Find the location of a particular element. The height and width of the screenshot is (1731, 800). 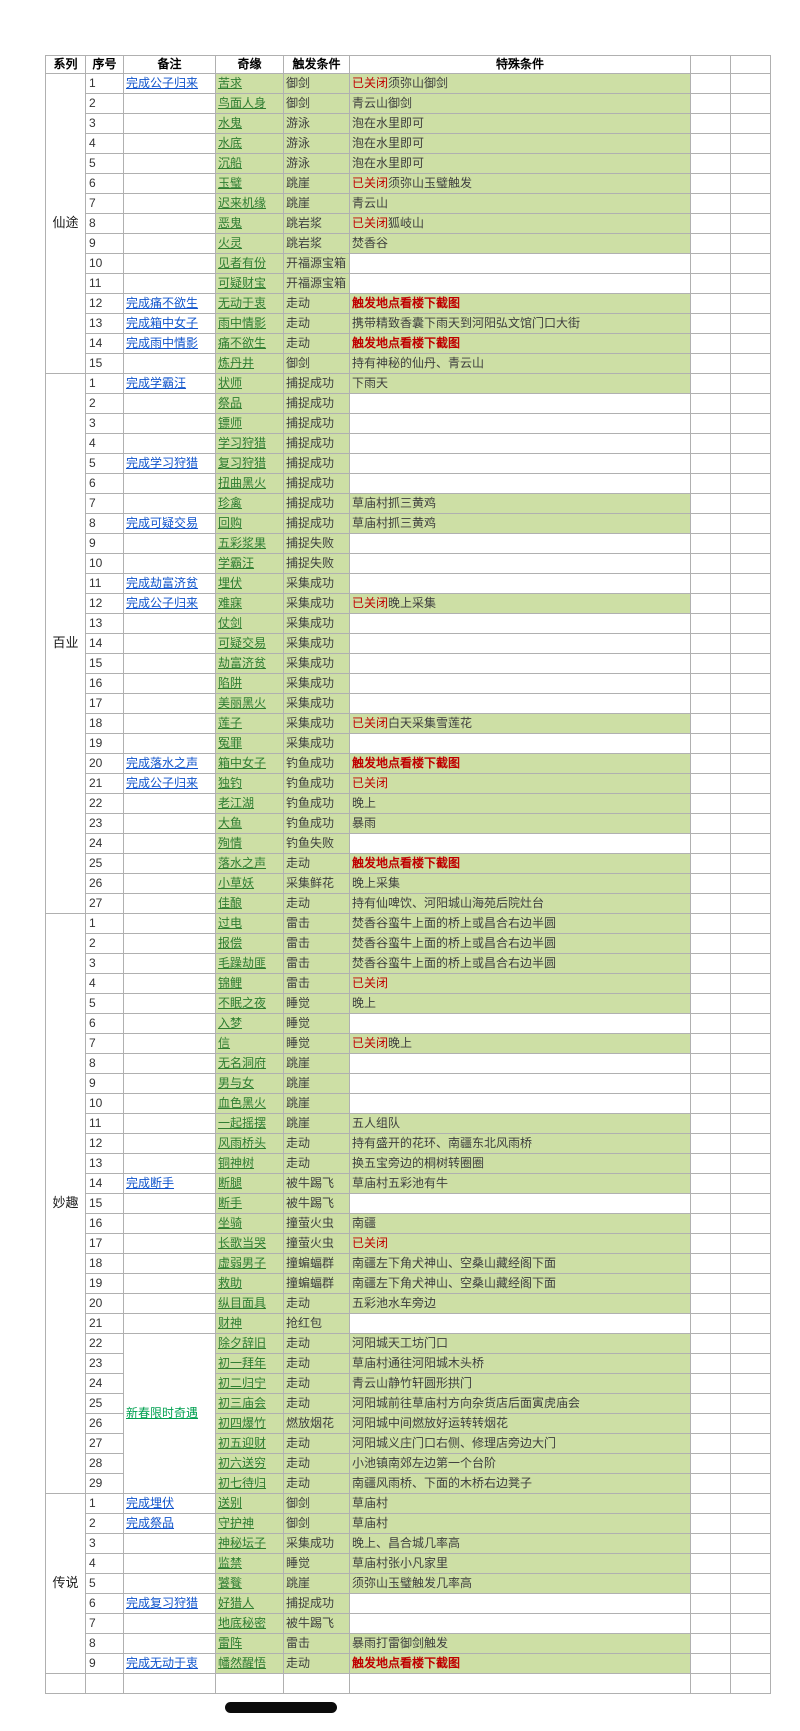

encounter-link: 大鱼 is located at coordinates (230, 822).